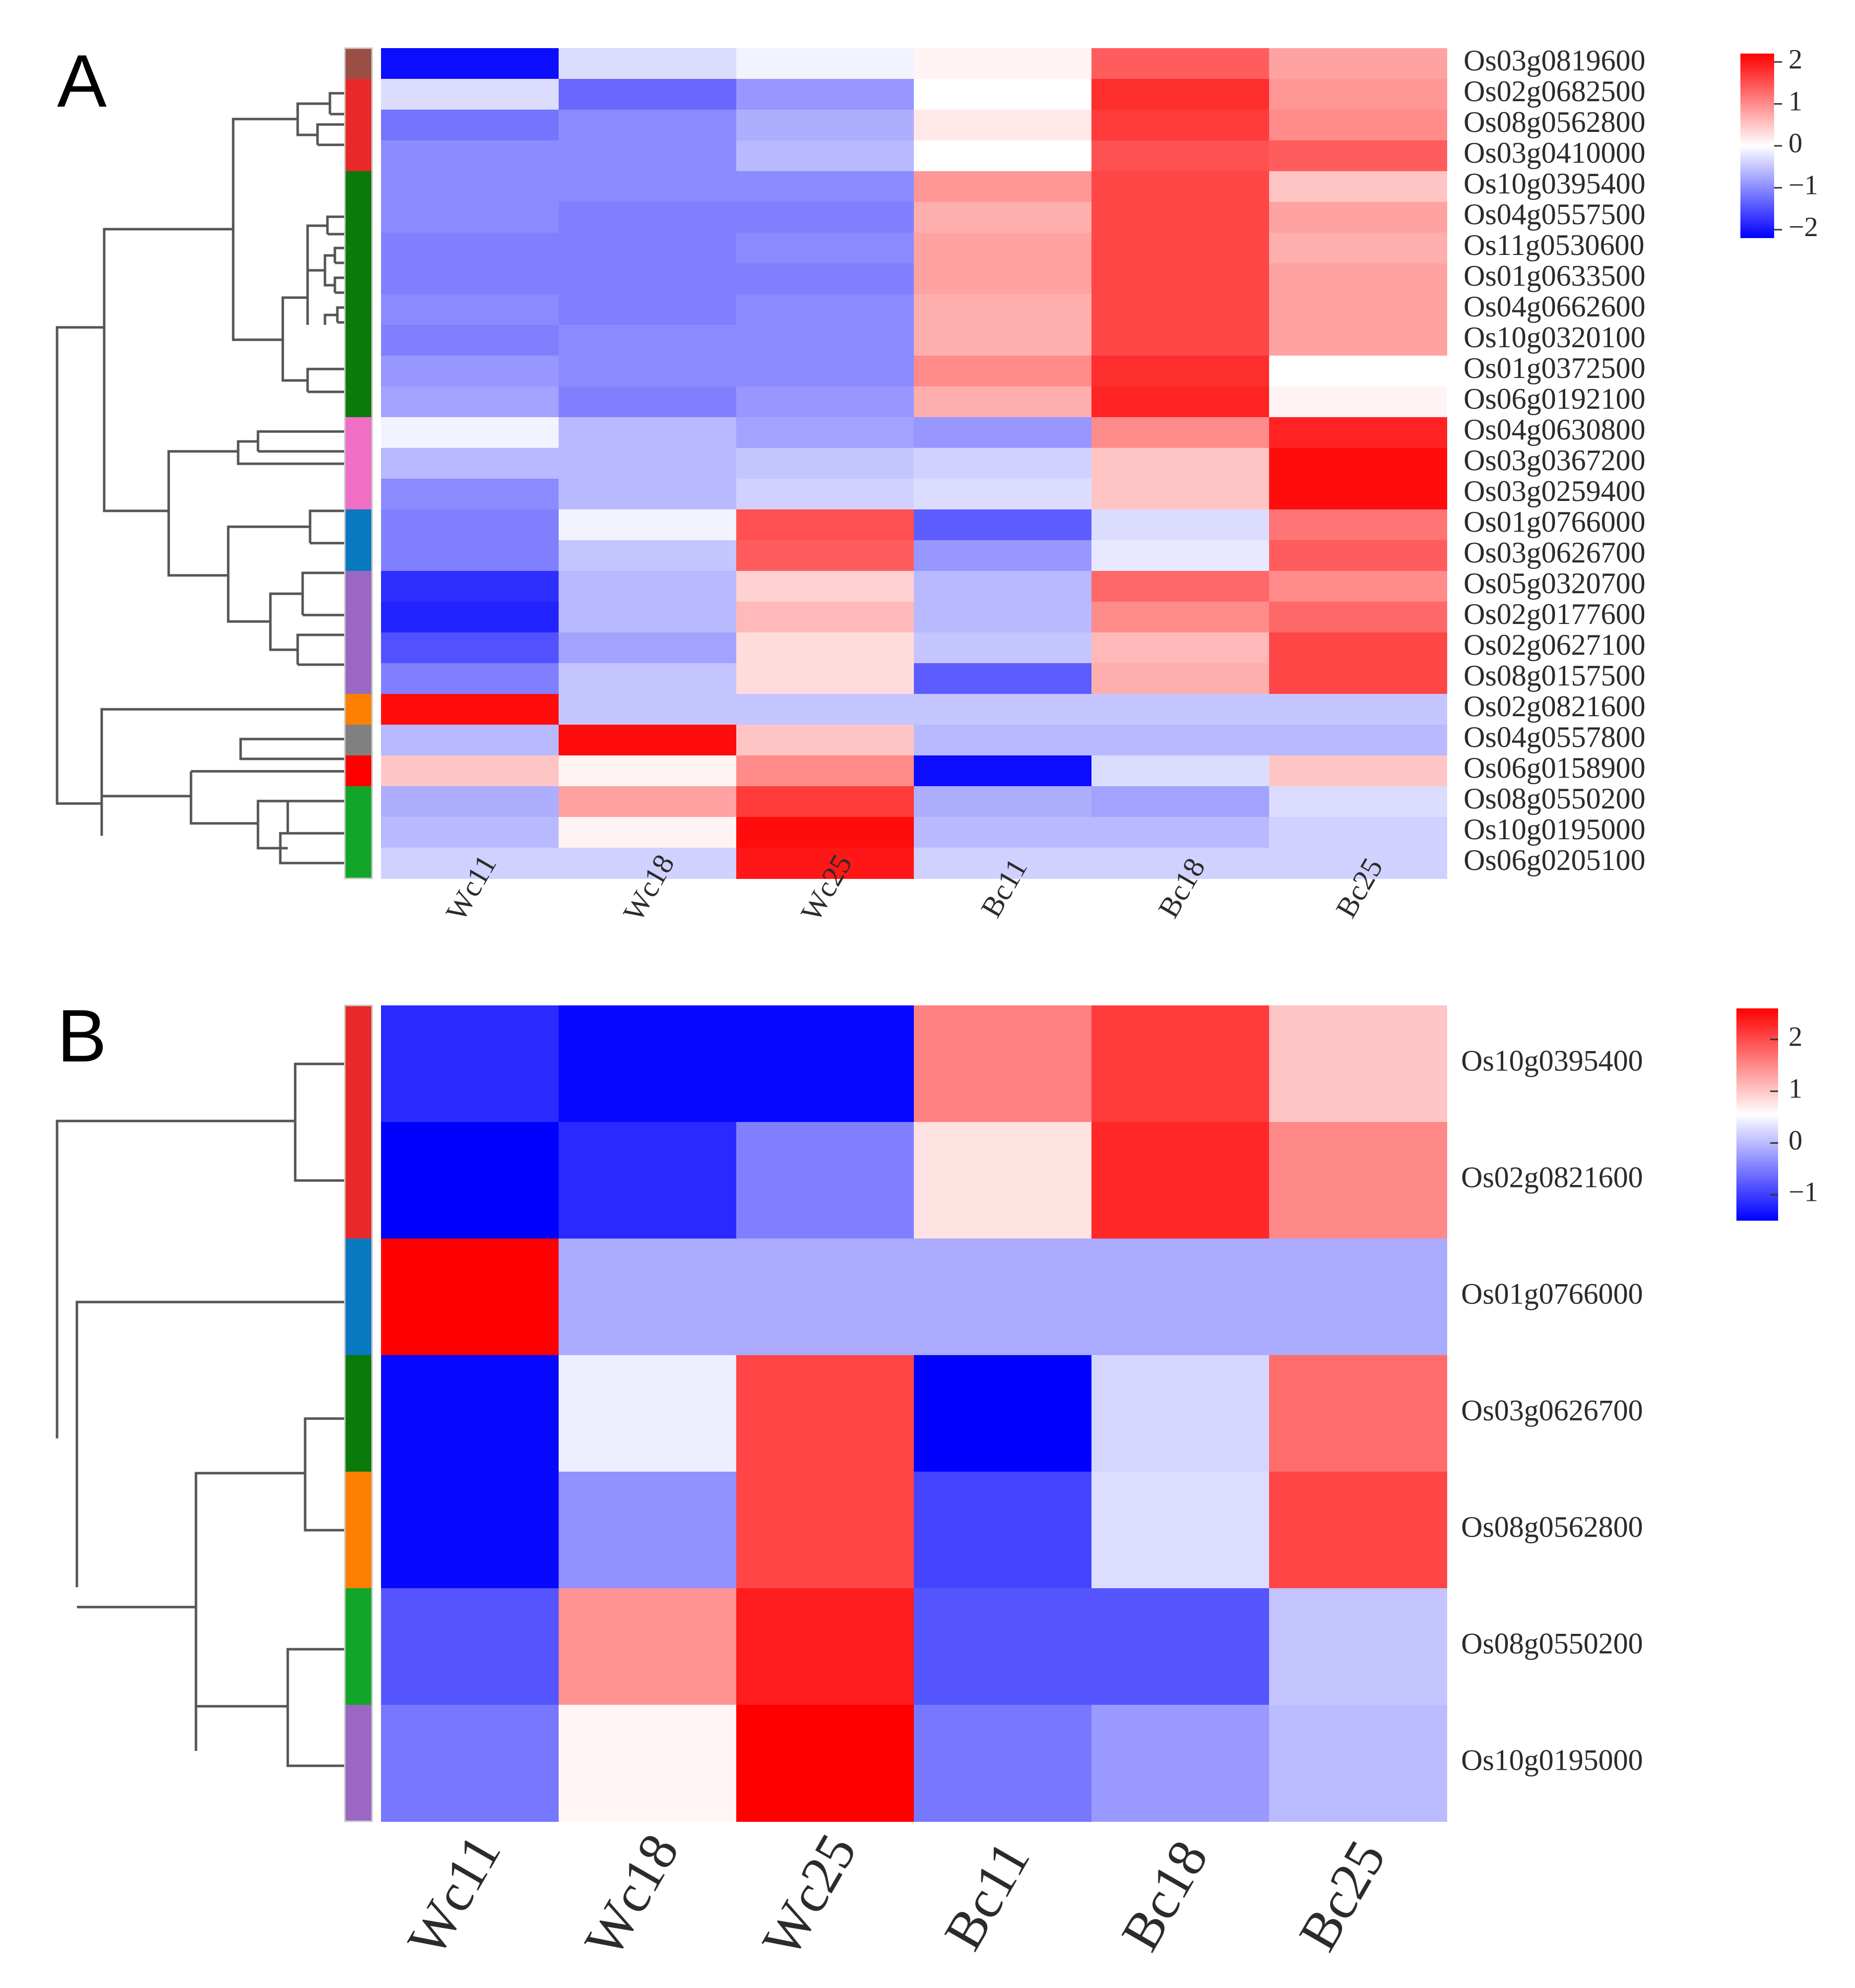 The height and width of the screenshot is (1988, 1855). I want to click on panel-b-label: B, so click(82, 1035).